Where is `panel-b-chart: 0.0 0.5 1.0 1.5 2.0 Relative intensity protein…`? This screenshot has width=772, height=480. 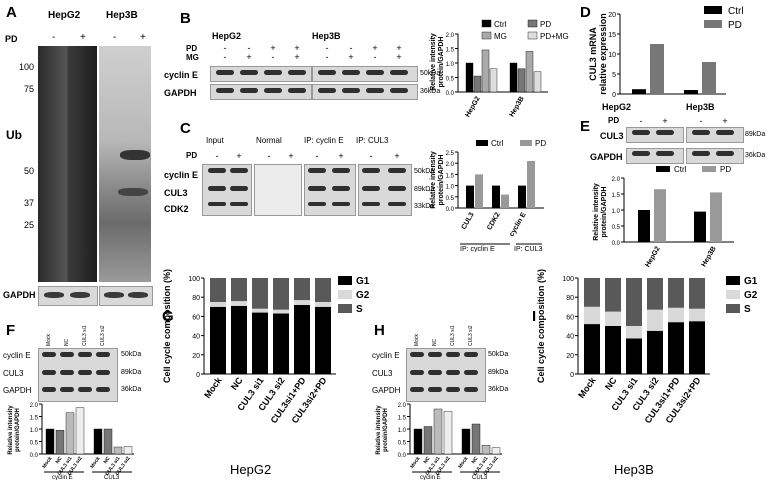 panel-b-chart: 0.0 0.5 1.0 1.5 2.0 Relative intensity protein… is located at coordinates (499, 69).